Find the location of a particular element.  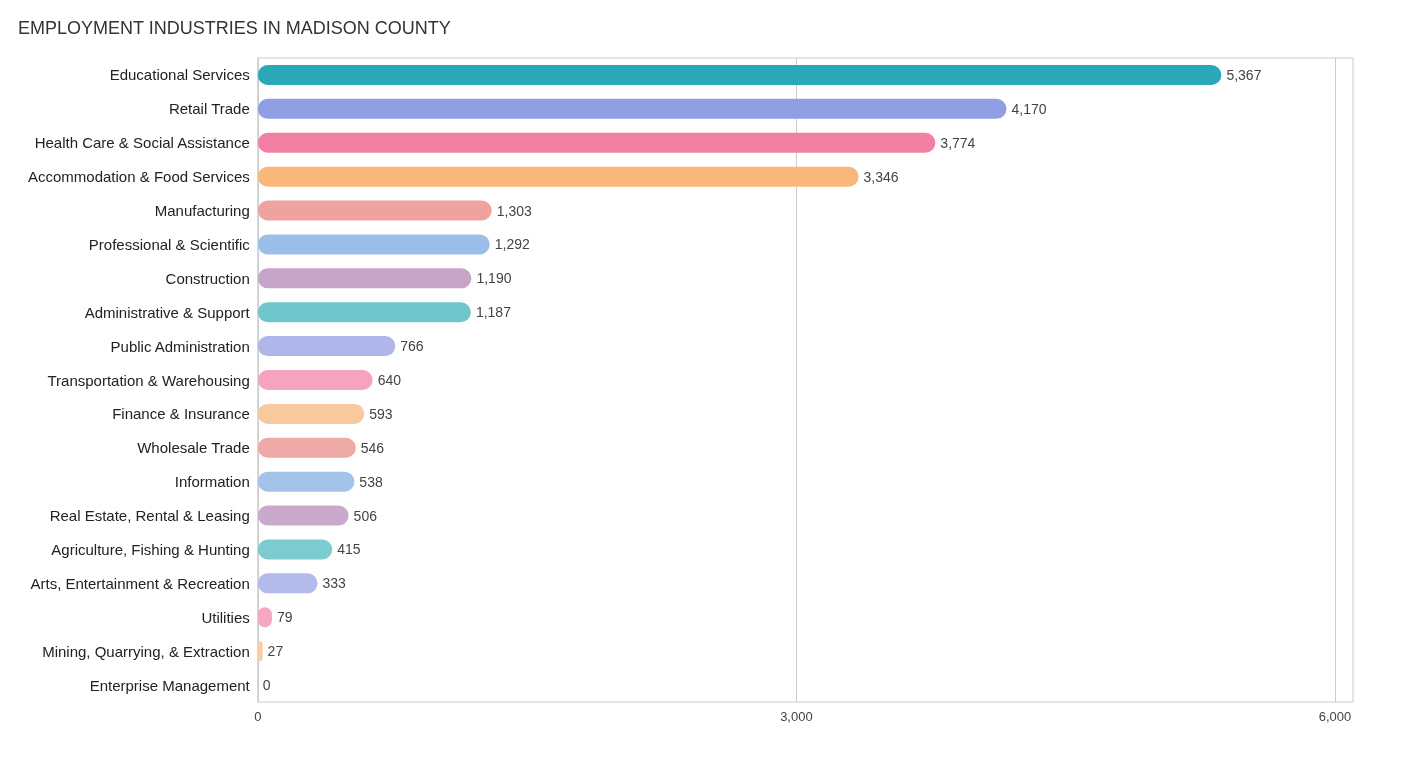

y-tick-label: Professional & Scientific is located at coordinates (169, 244).